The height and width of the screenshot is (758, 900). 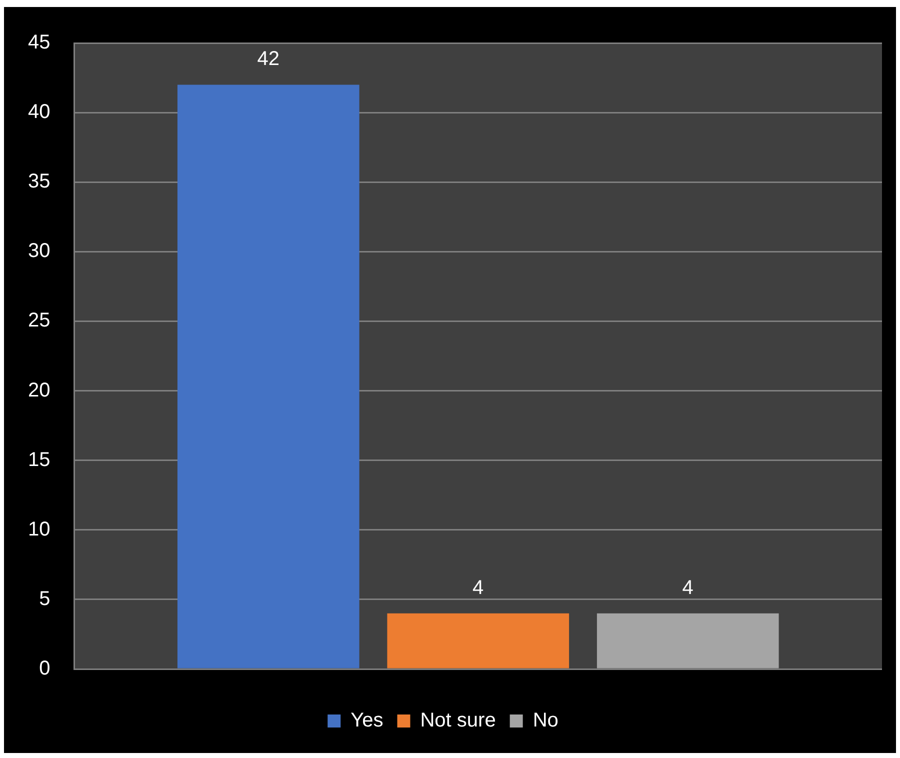 I want to click on y-tick-label: 5, so click(x=44, y=599).